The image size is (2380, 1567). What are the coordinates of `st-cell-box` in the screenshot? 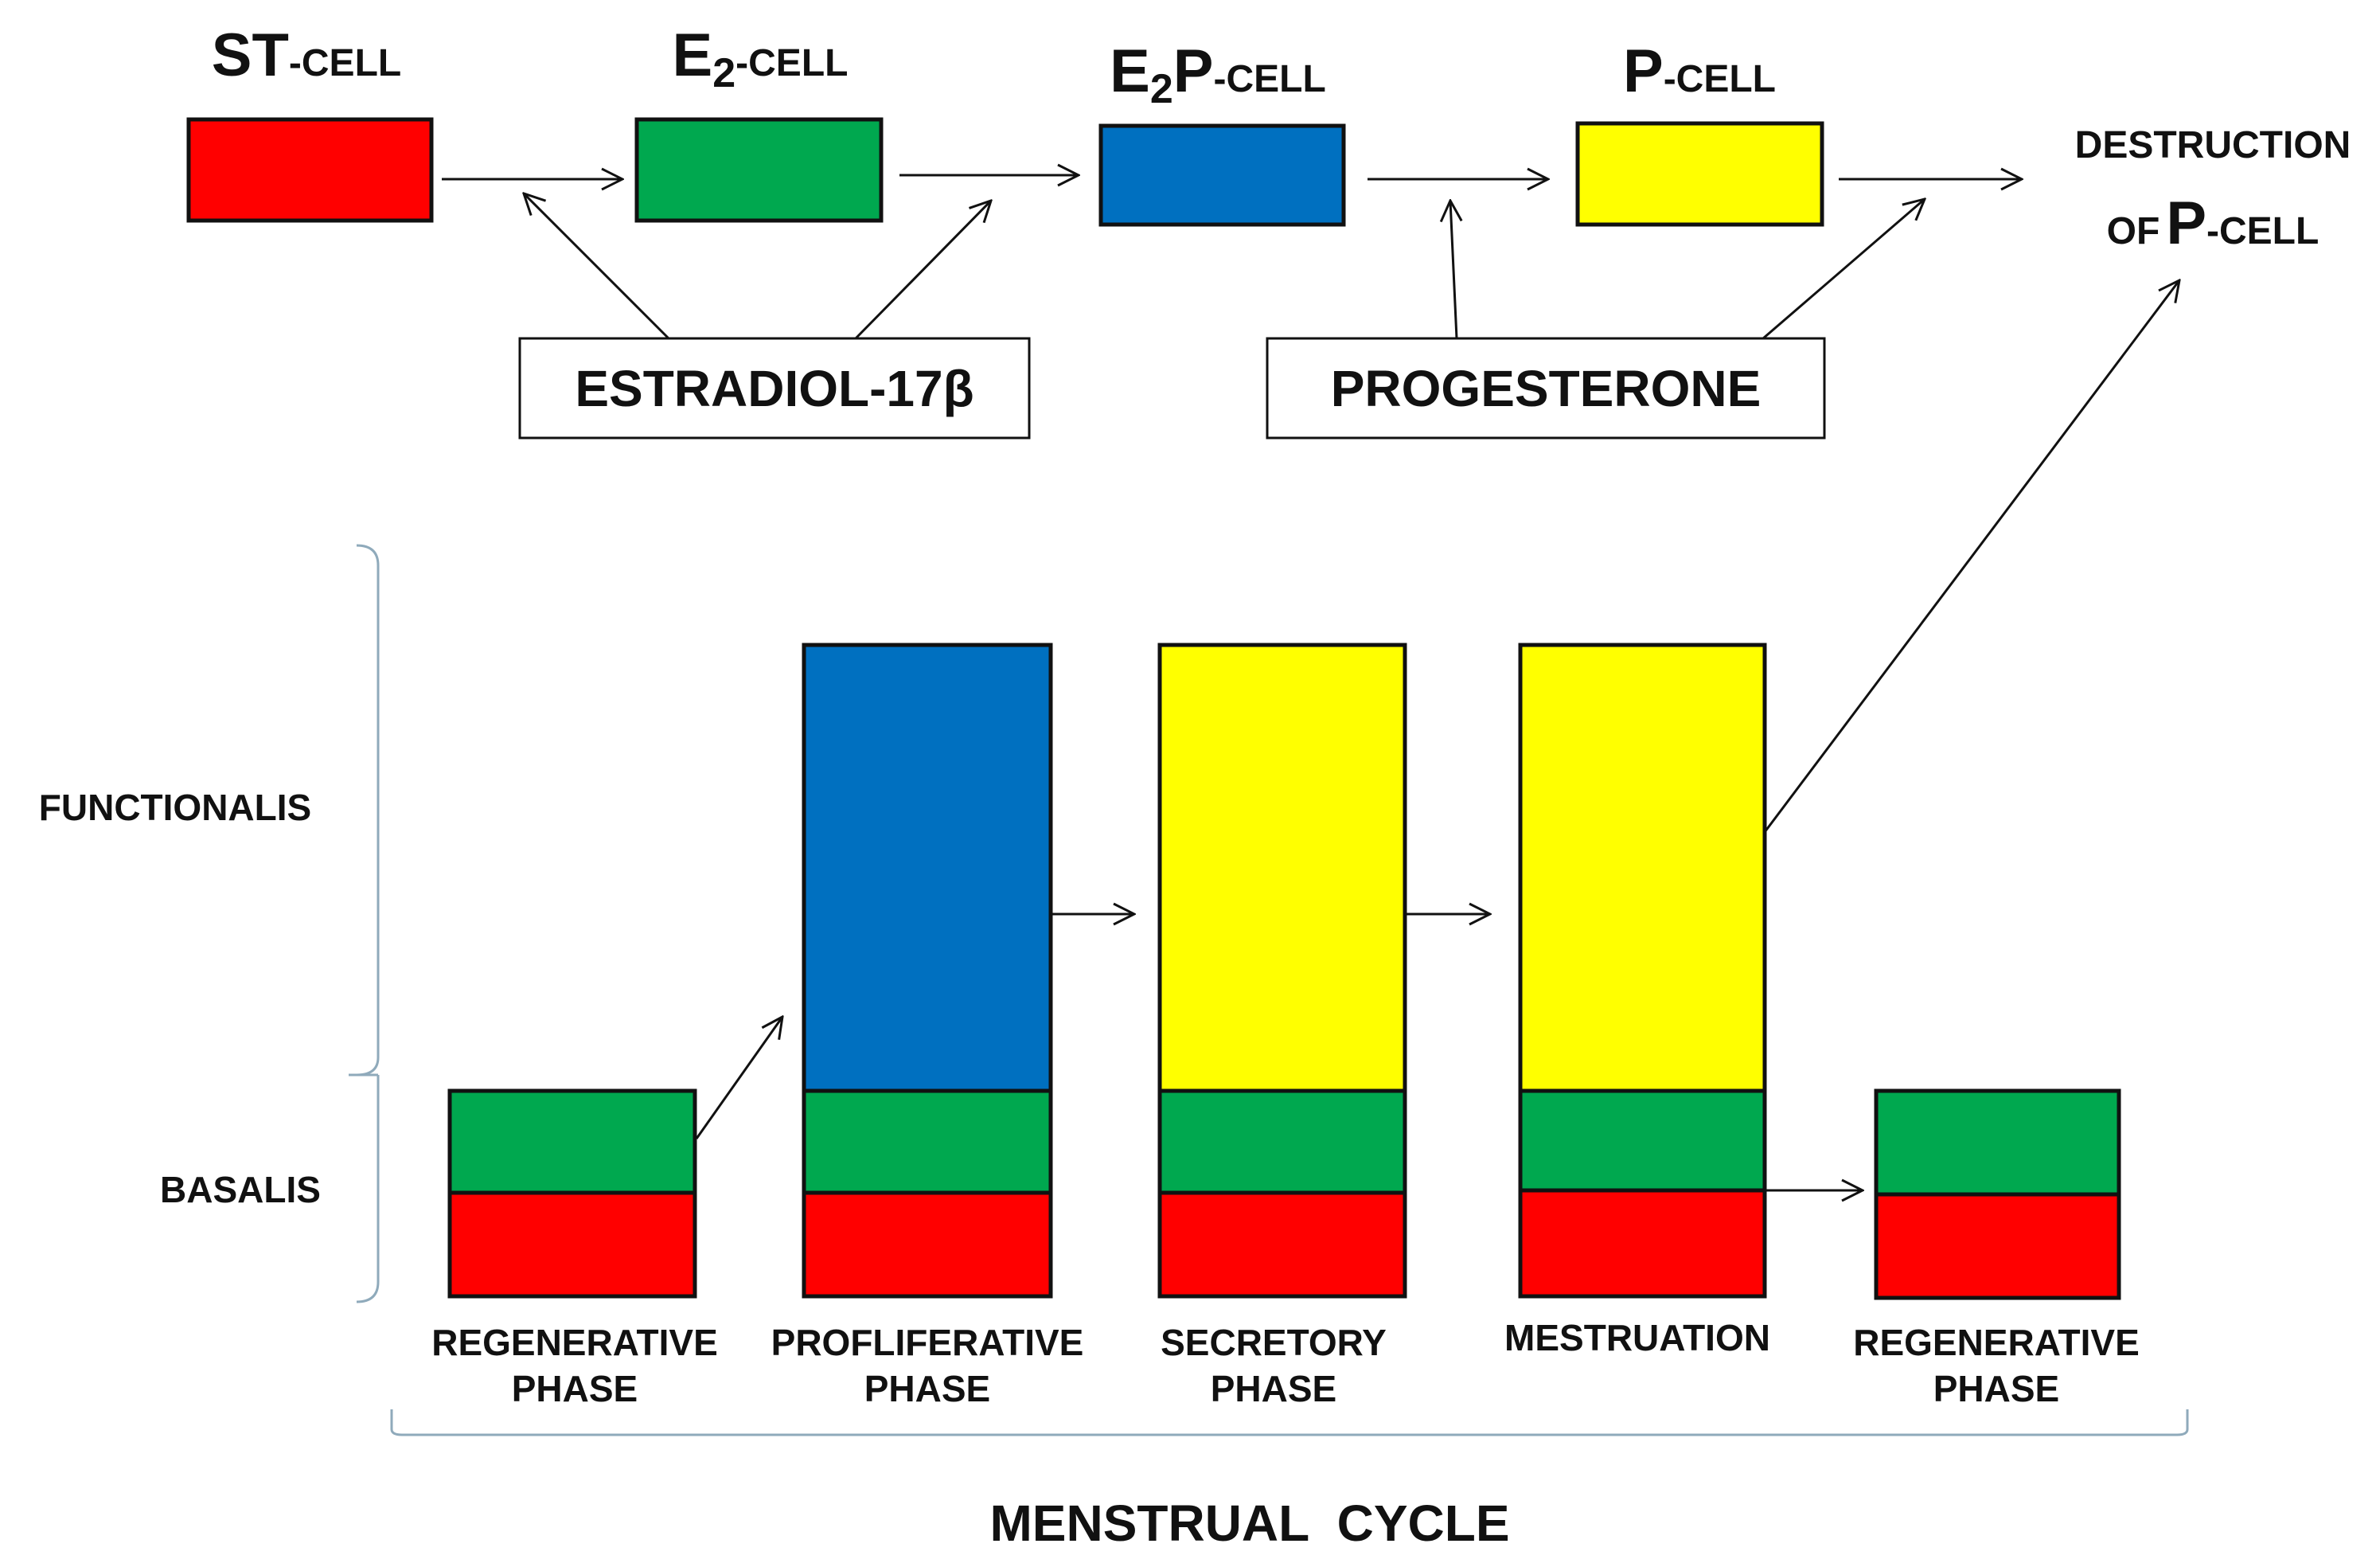 It's located at (310, 170).